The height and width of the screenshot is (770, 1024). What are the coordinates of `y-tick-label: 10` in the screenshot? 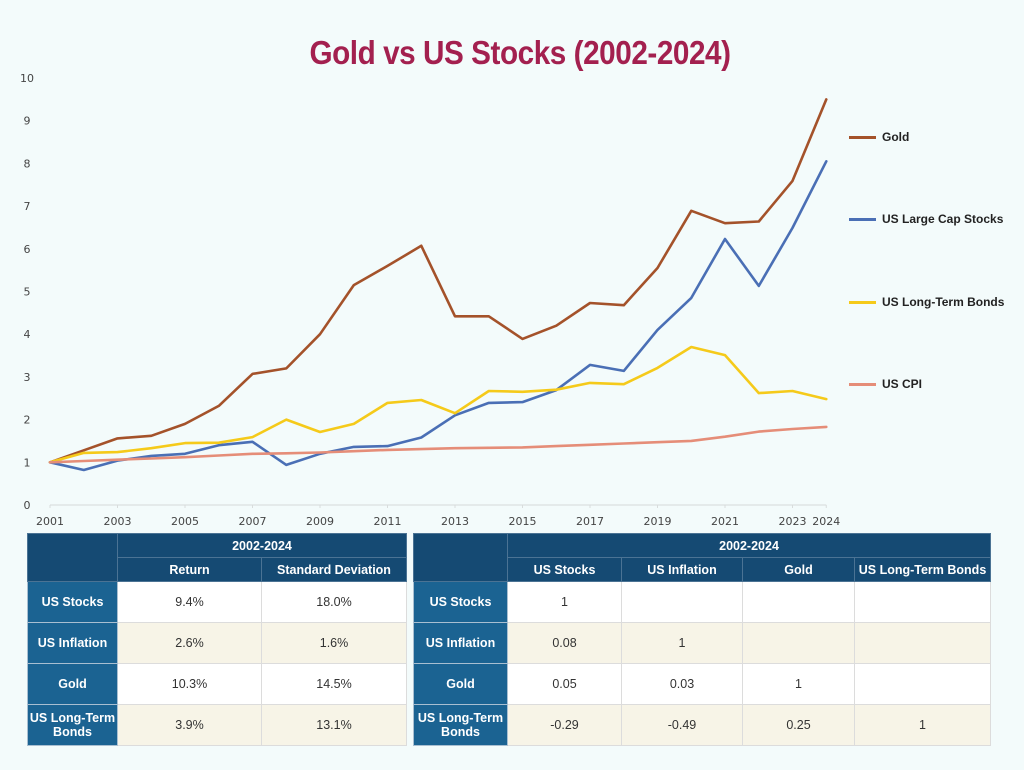 It's located at (27, 78).